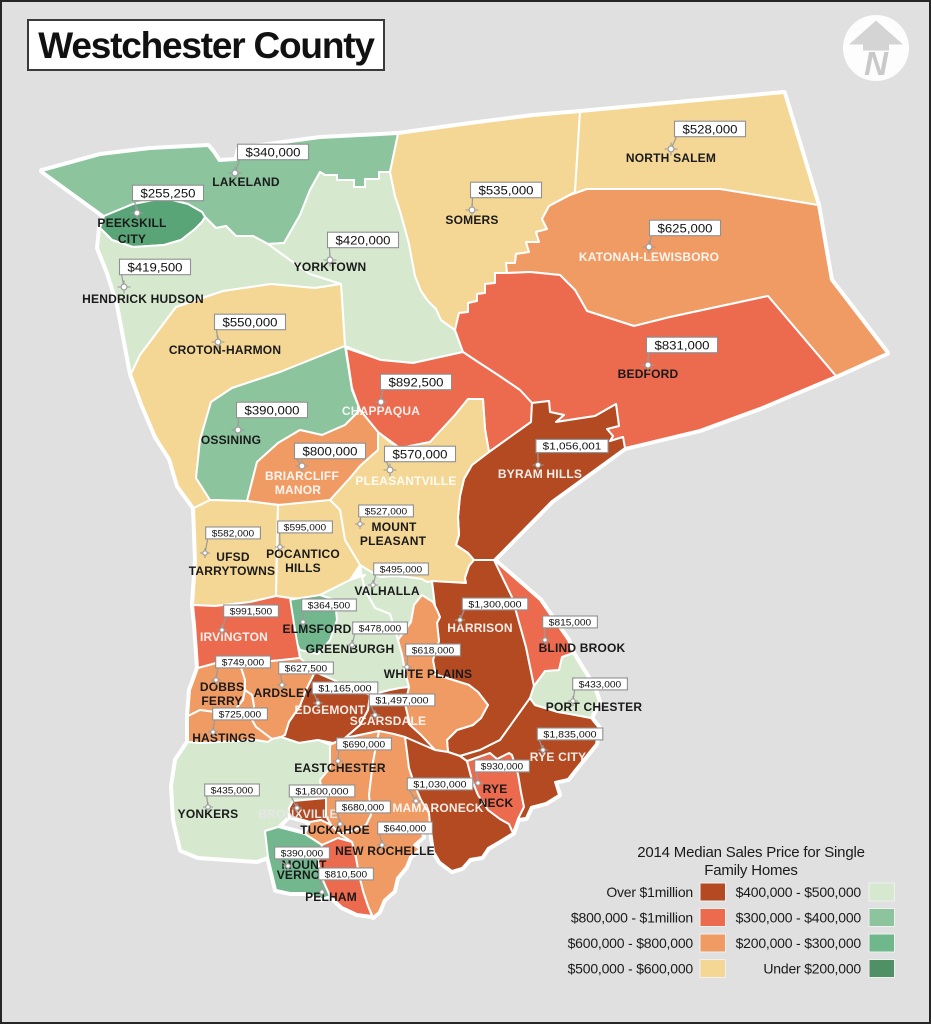 Image resolution: width=931 pixels, height=1024 pixels. Describe the element at coordinates (225, 350) in the screenshot. I see `svg-text: CROTON-HARMON` at that location.